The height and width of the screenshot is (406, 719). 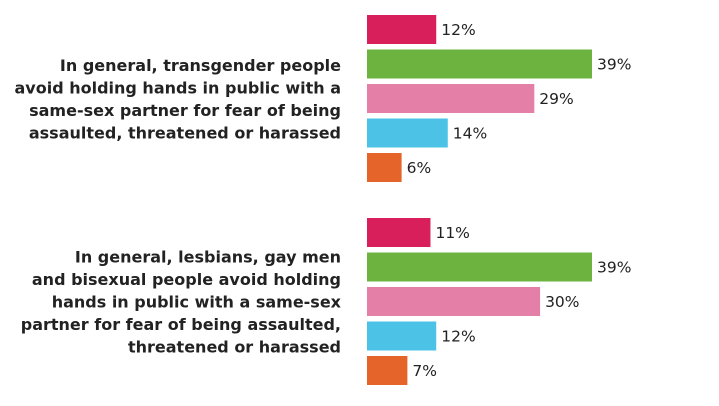 I want to click on value-label-g2-2: 39%, so click(x=614, y=268).